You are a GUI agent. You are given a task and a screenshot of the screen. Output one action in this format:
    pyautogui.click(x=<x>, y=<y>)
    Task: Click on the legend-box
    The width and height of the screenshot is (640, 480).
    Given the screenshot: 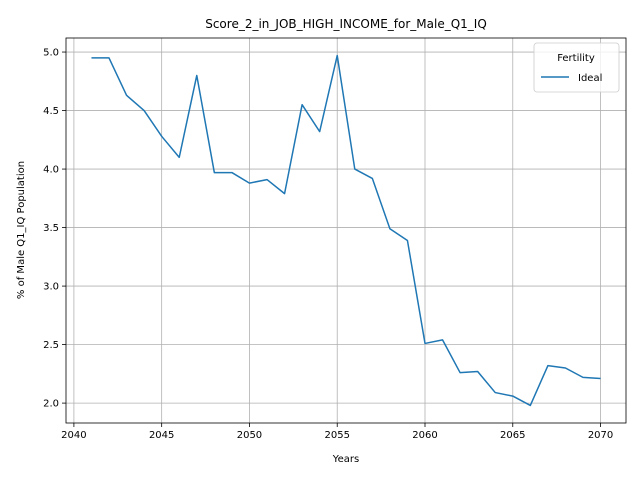 What is the action you would take?
    pyautogui.click(x=576, y=67)
    